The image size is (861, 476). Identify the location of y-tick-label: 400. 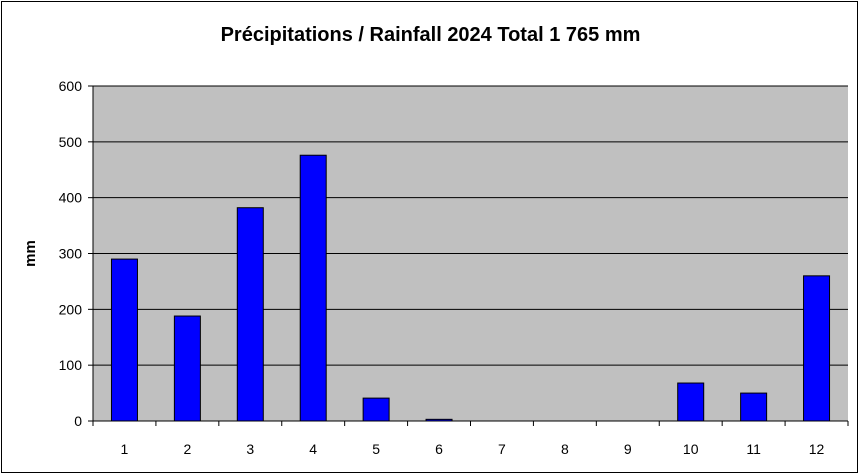
(71, 198).